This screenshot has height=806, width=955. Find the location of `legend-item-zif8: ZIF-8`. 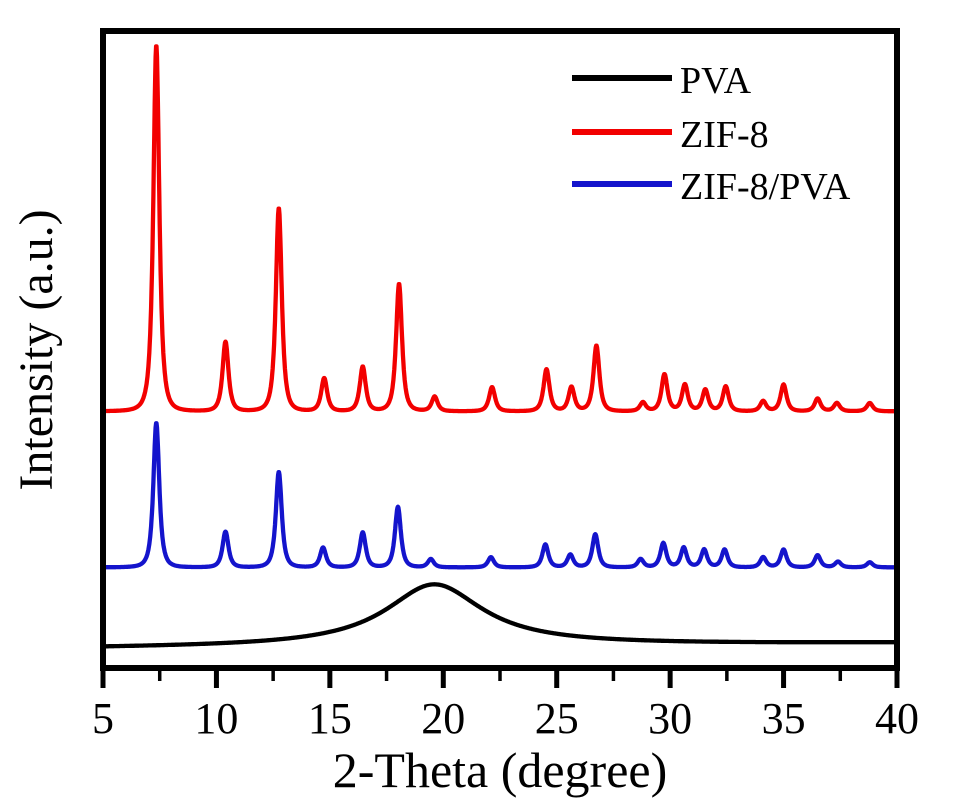

legend-item-zif8: ZIF-8 is located at coordinates (670, 135).